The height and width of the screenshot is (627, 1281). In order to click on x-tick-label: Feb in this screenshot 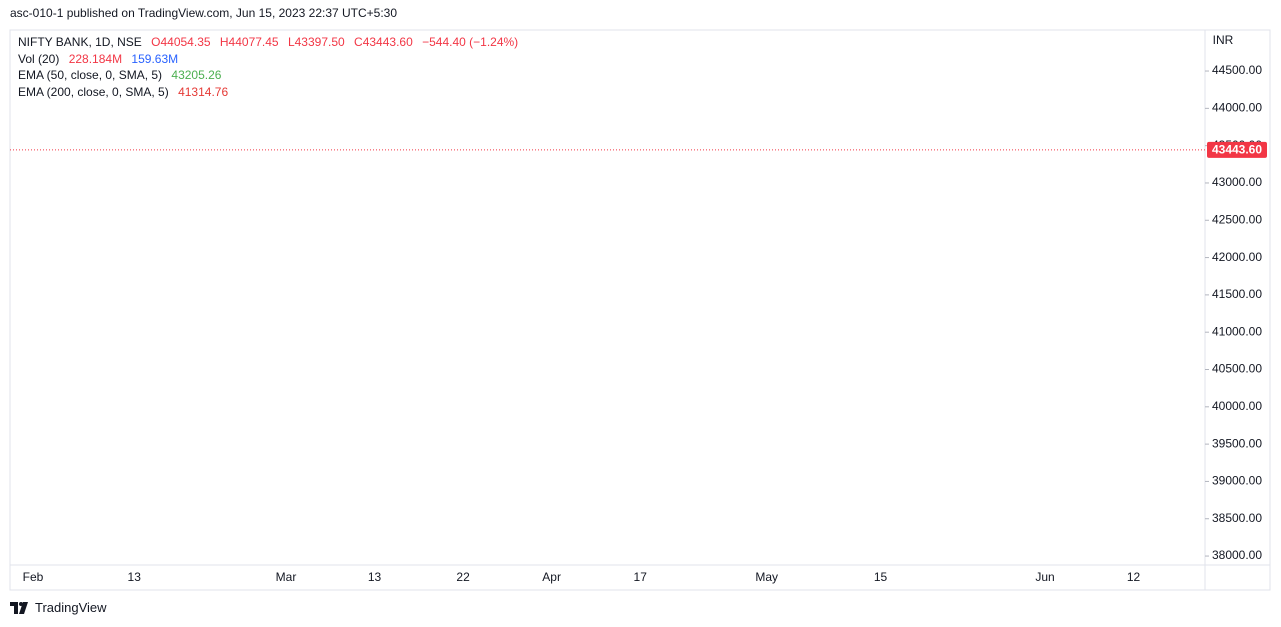, I will do `click(33, 577)`.